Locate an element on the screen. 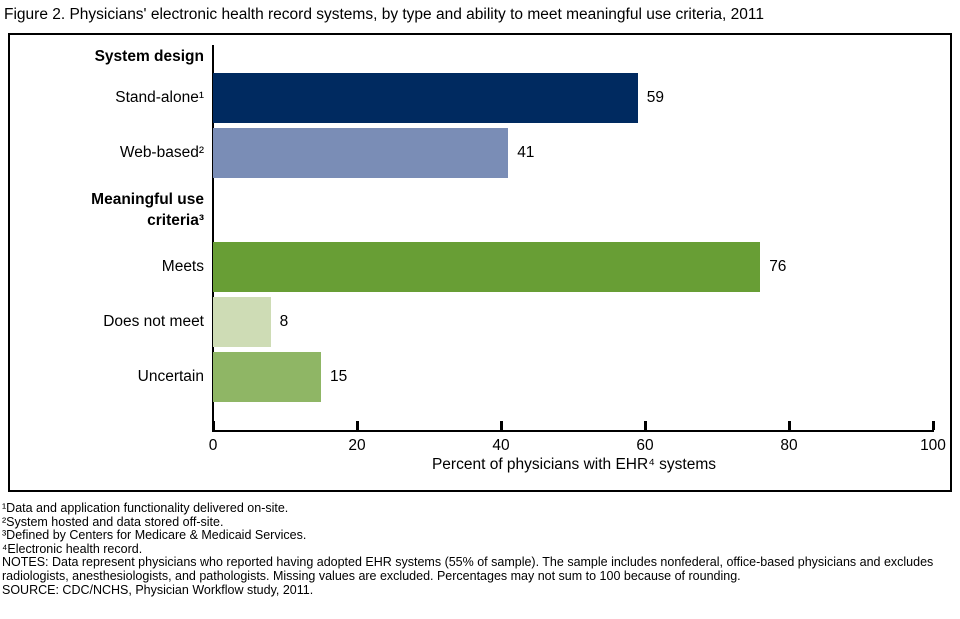 The height and width of the screenshot is (619, 960). group-header-meaningful-use-criteria: Meaningful use criteria³ is located at coordinates (147, 210).